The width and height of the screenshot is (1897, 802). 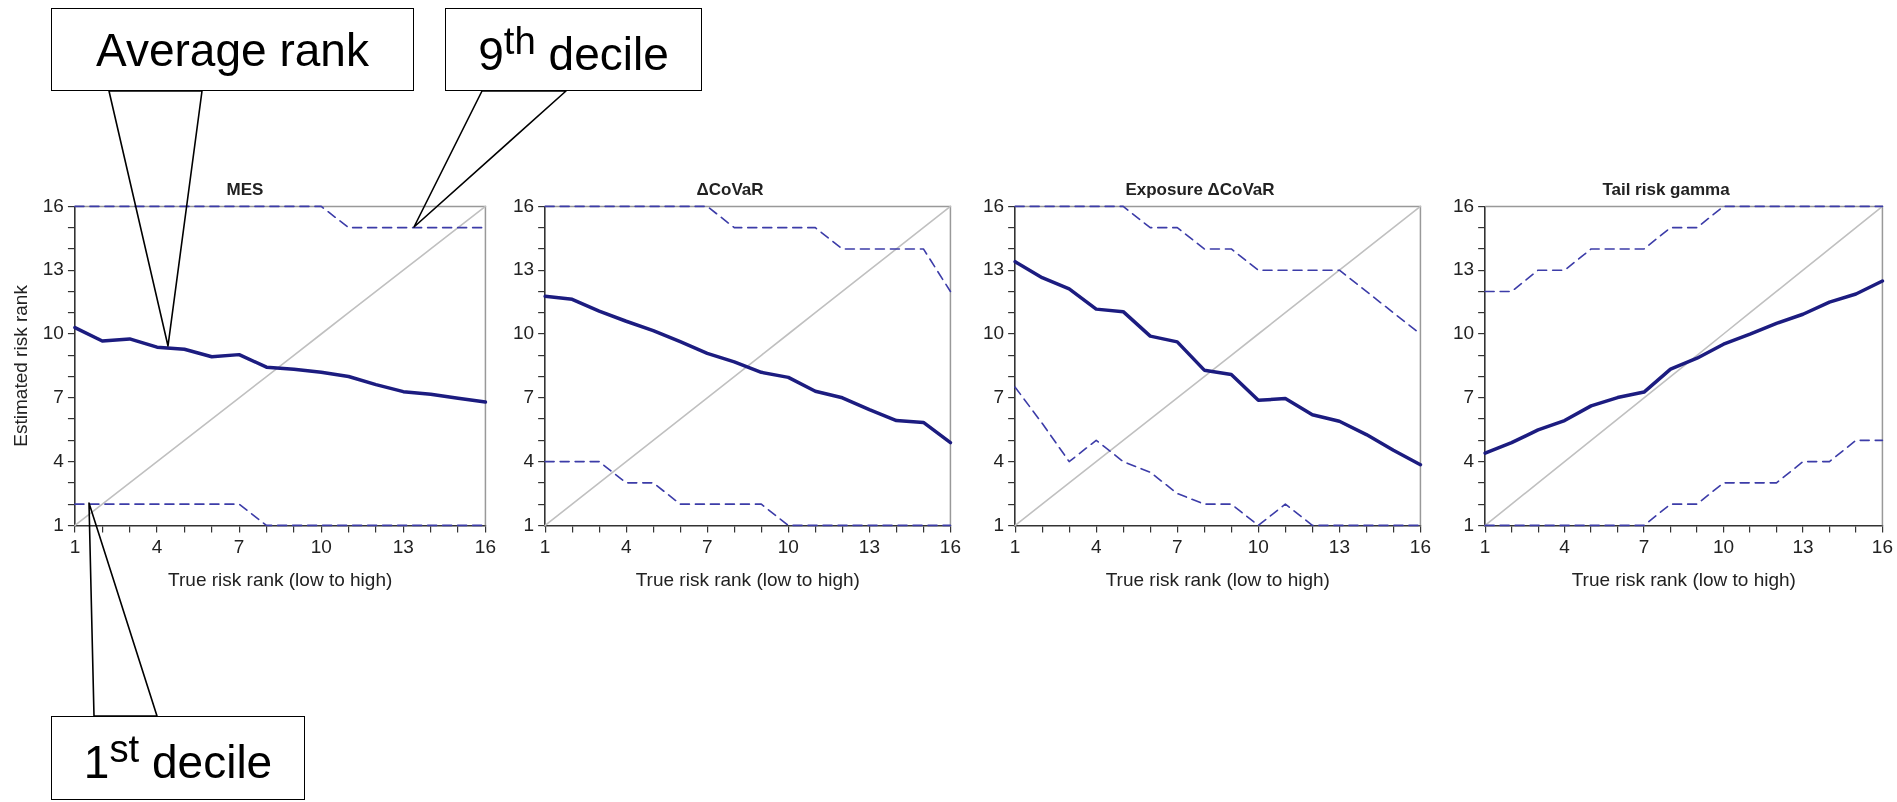 I want to click on chart-title: ΔCoVaR, so click(x=730, y=189).